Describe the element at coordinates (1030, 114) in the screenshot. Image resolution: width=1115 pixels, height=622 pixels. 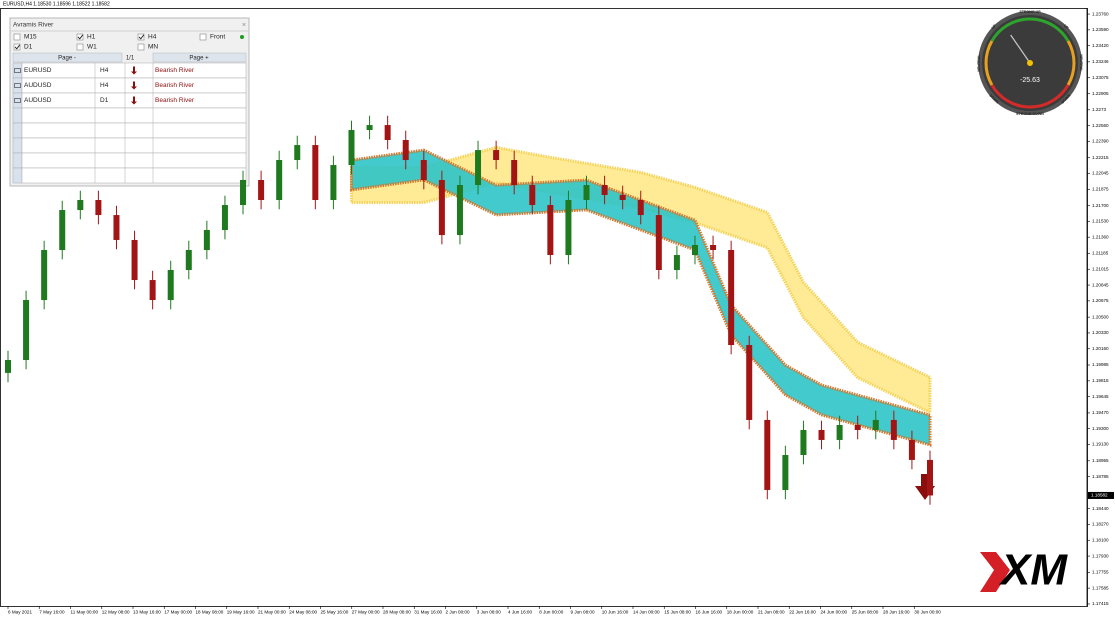
I see `gauge-label: STRONG DOWN` at that location.